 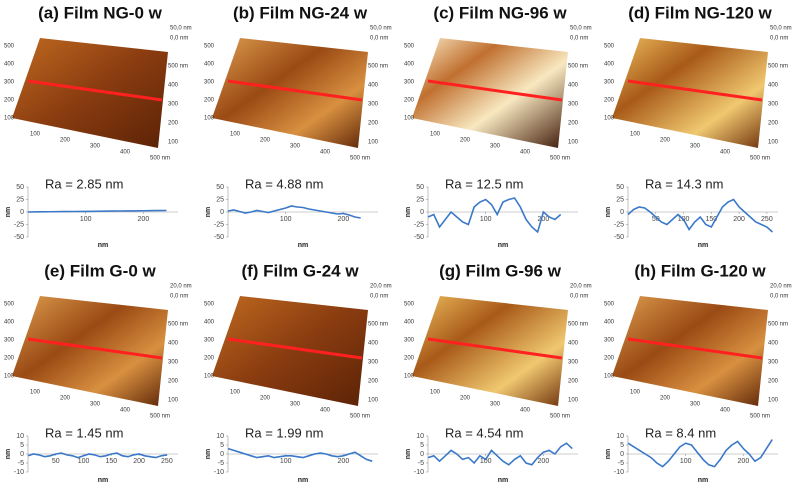 What do you see at coordinates (219, 224) in the screenshot?
I see `y-tick-label: -25` at bounding box center [219, 224].